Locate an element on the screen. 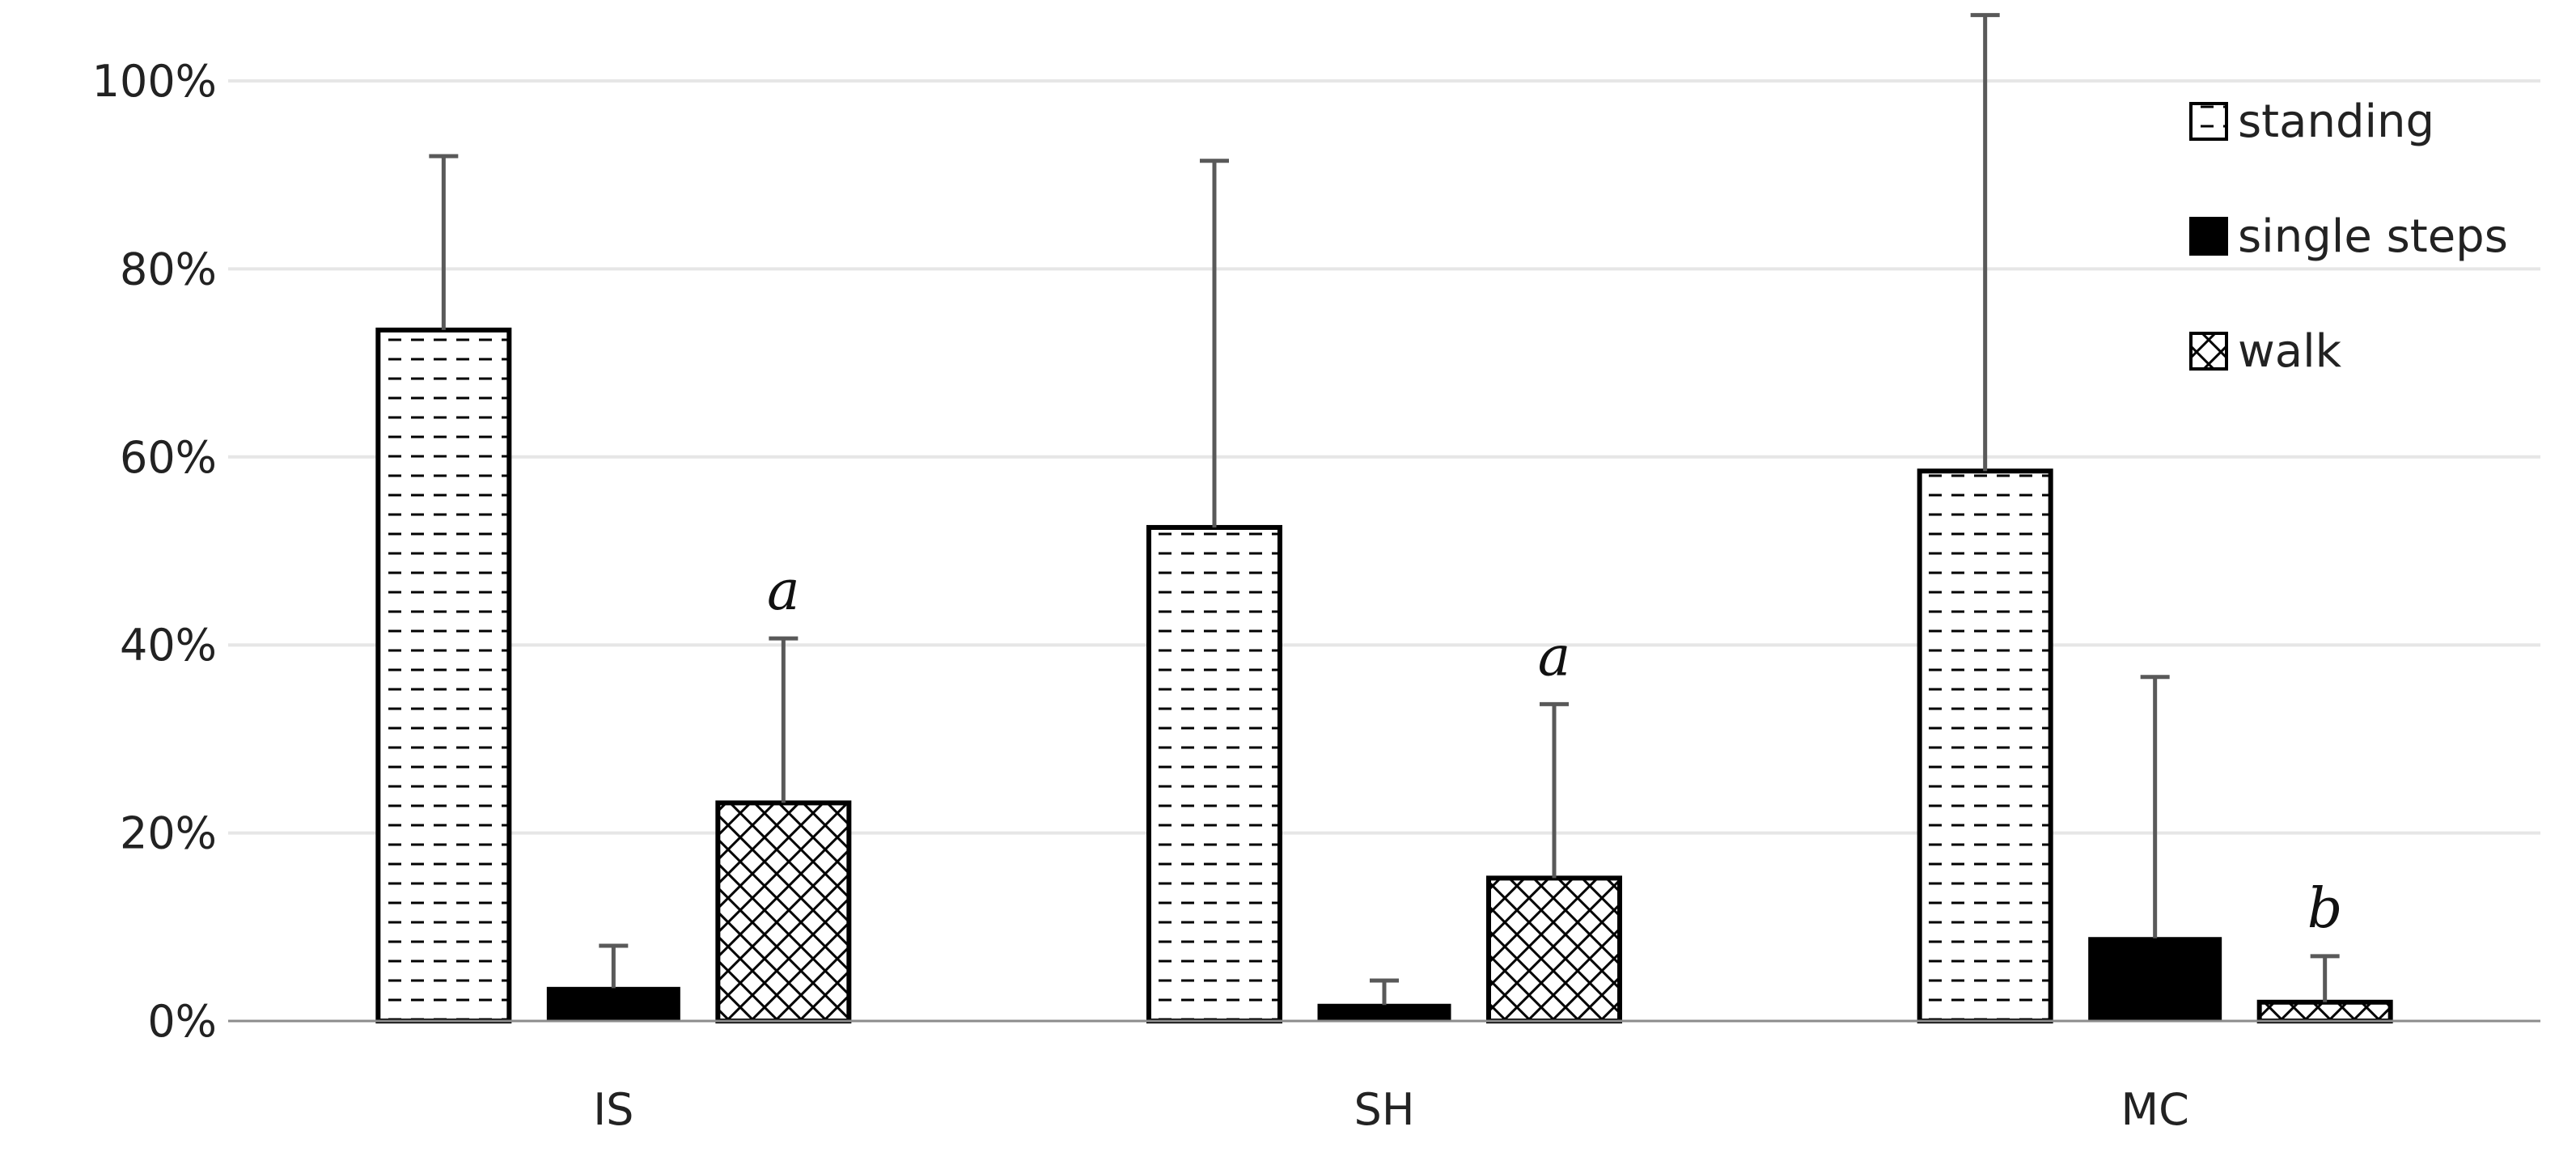 The height and width of the screenshot is (1165, 2576). bar-mc-single-steps is located at coordinates (2155, 980).